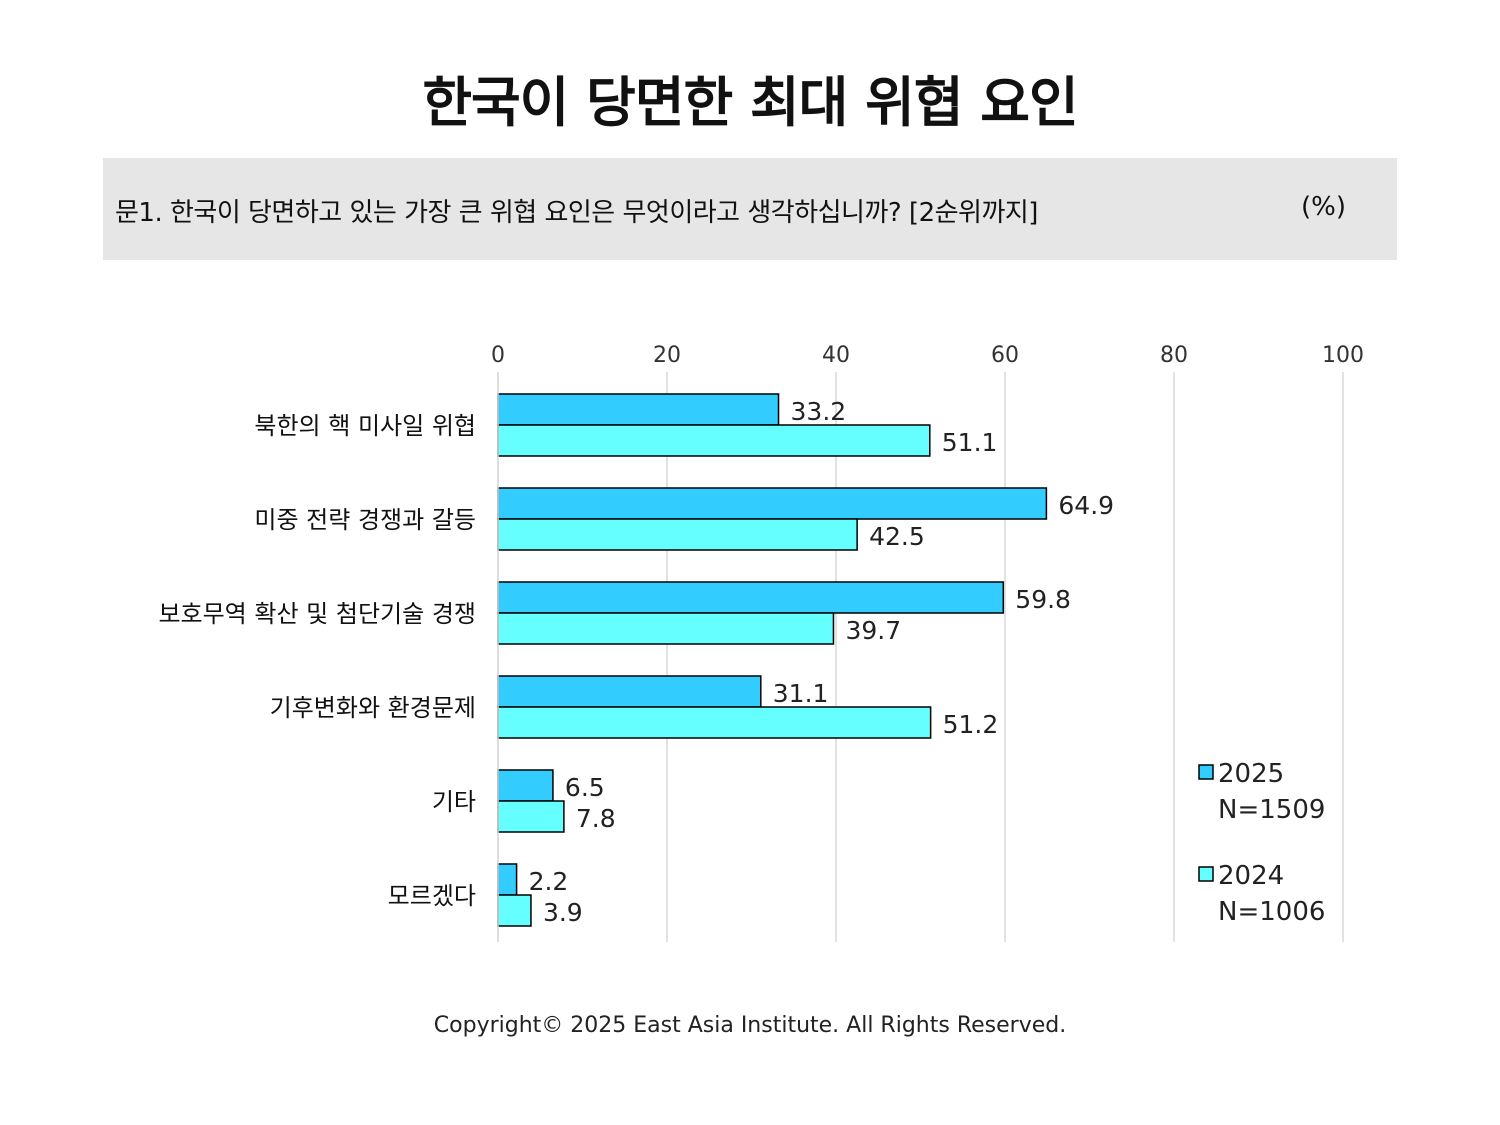  Describe the element at coordinates (549, 881) in the screenshot. I see `data-label: 2.2` at that location.